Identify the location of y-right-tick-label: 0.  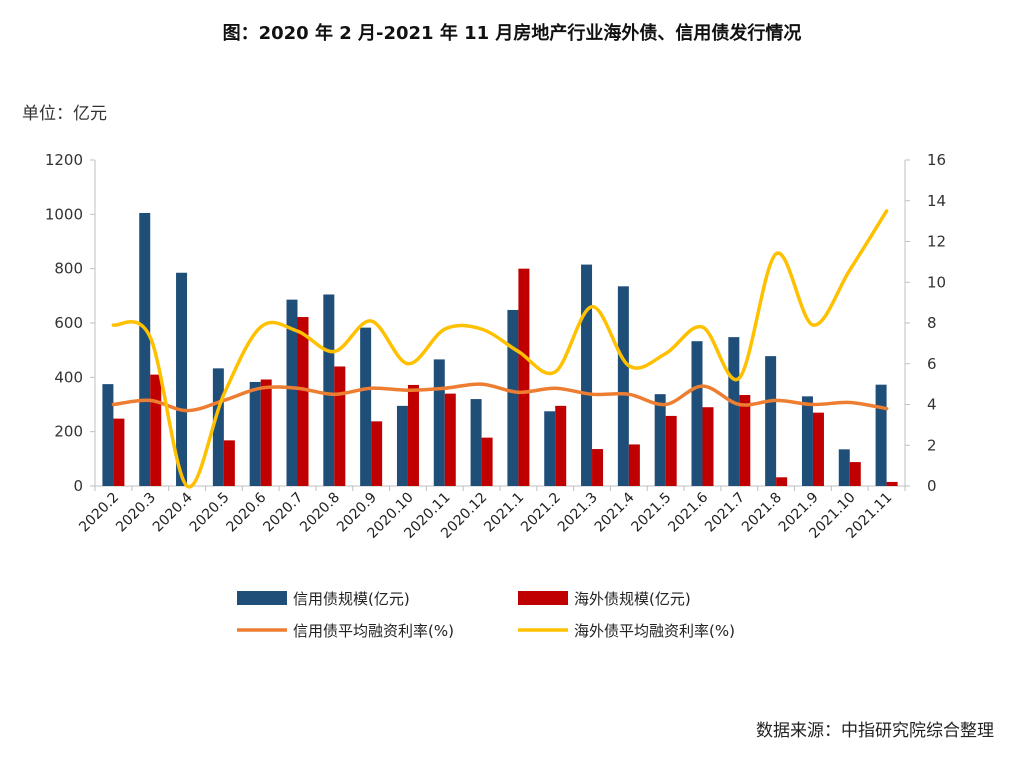
(932, 486).